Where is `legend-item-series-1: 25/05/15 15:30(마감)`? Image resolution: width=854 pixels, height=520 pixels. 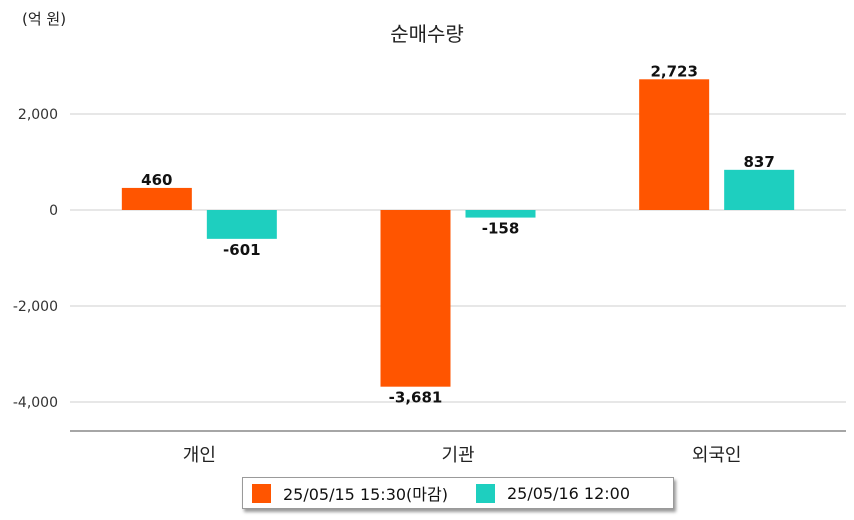 legend-item-series-1: 25/05/15 15:30(마감) is located at coordinates (350, 493).